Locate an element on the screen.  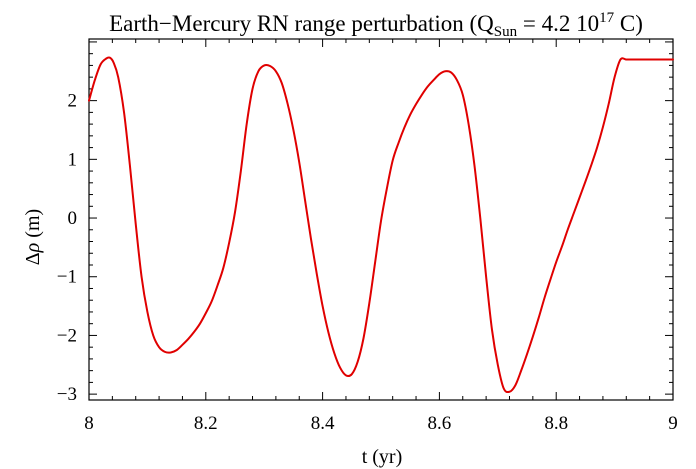
x-tick-label: 8.8 is located at coordinates (556, 423).